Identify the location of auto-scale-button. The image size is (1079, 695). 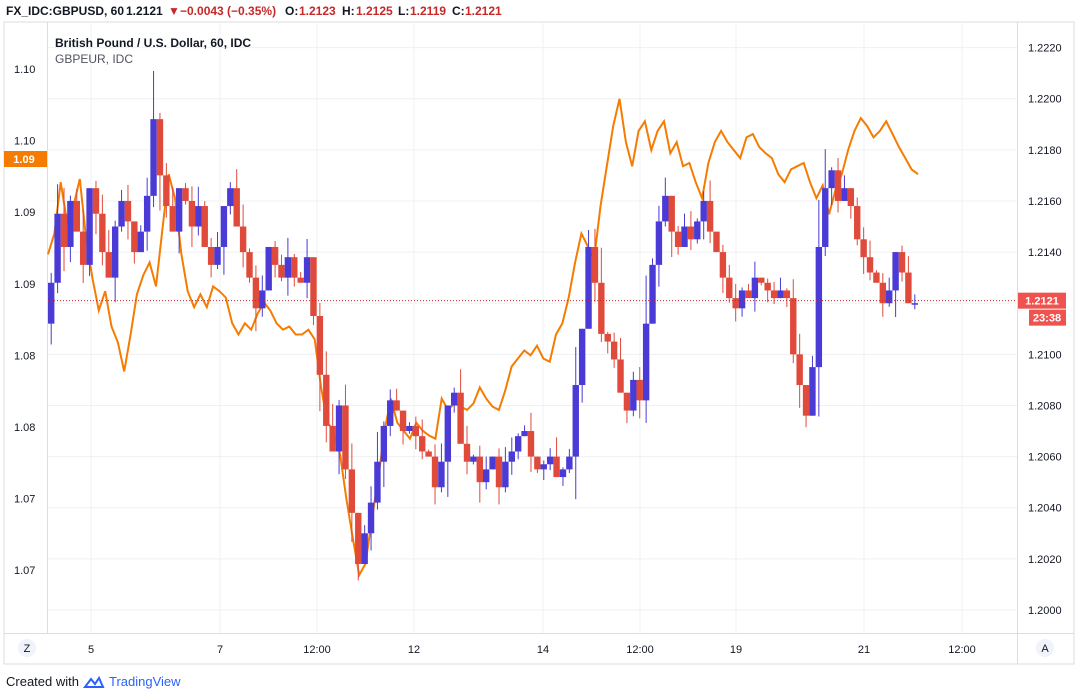
(1045, 648).